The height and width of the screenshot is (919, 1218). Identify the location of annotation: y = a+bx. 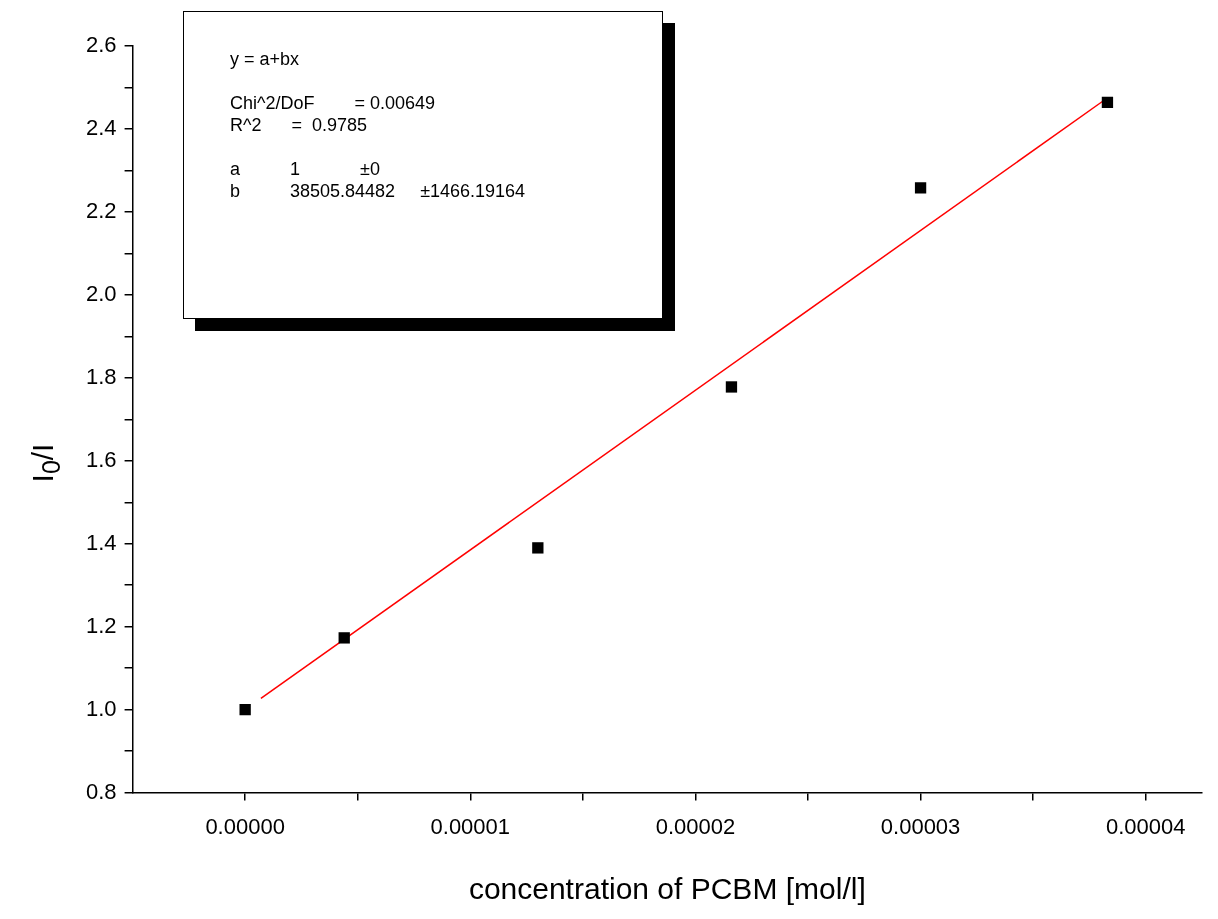
(265, 59).